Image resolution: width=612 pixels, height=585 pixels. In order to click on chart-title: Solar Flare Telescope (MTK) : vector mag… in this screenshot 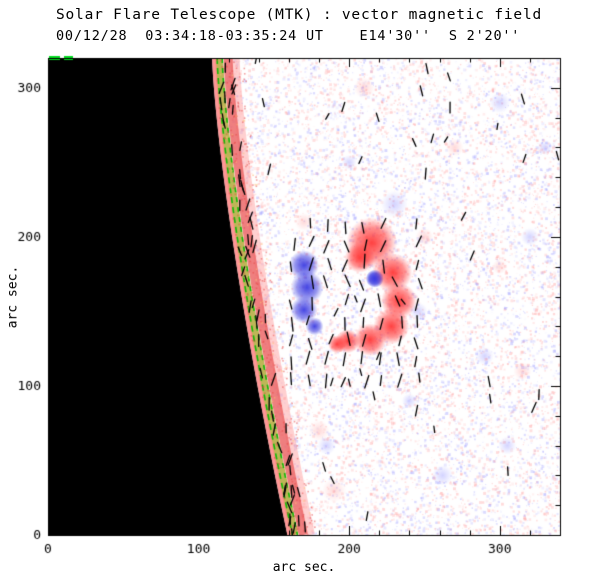, I will do `click(299, 15)`.